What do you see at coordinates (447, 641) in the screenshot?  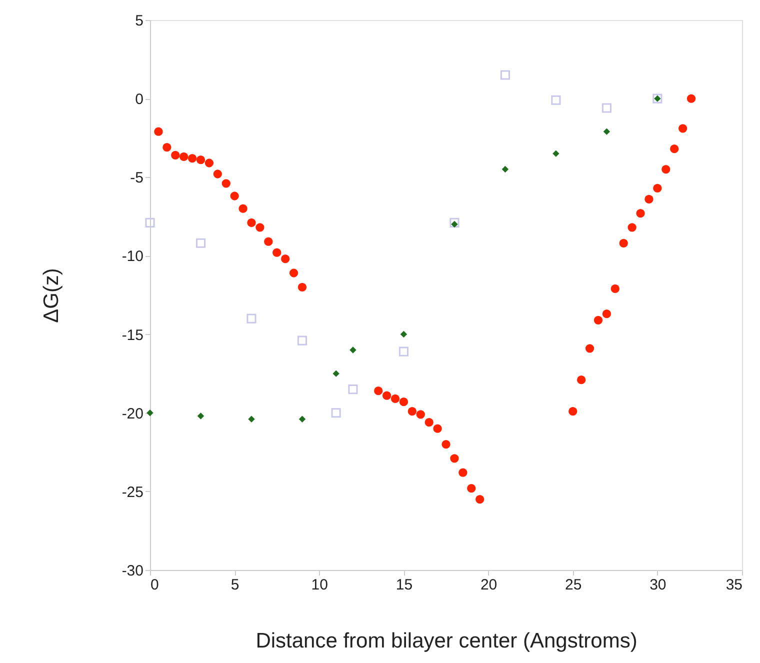 I see `x-axis-title: Distance from bilayer center (Angstroms)` at bounding box center [447, 641].